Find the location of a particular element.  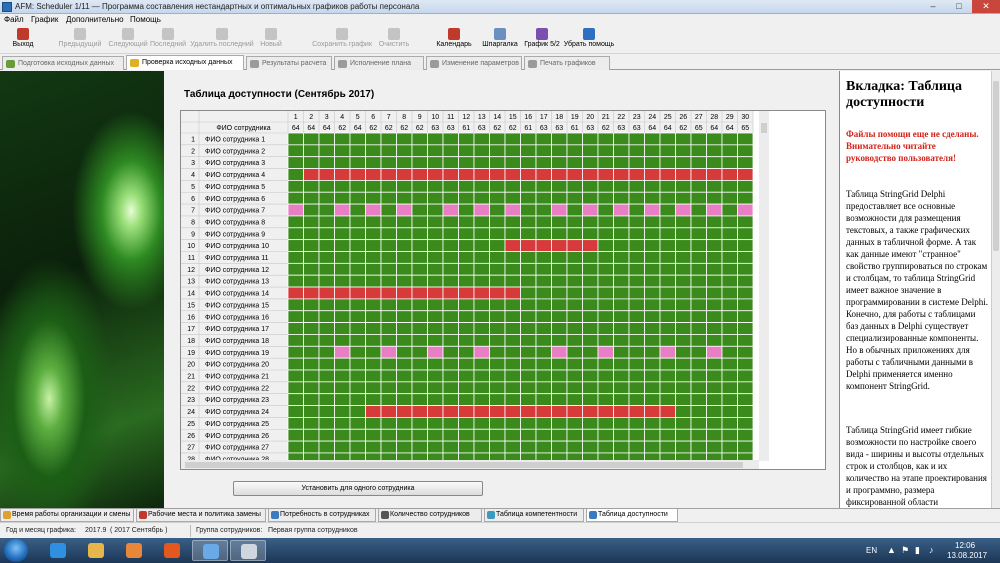

menu-schedule: График is located at coordinates (45, 19).